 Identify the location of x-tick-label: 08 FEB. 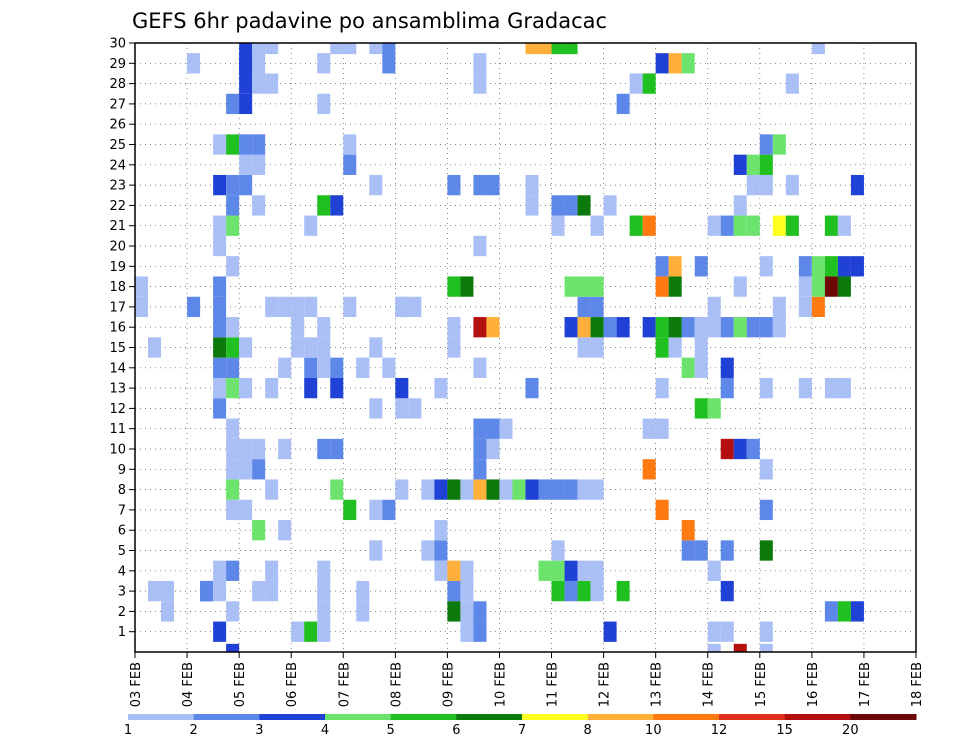
(396, 684).